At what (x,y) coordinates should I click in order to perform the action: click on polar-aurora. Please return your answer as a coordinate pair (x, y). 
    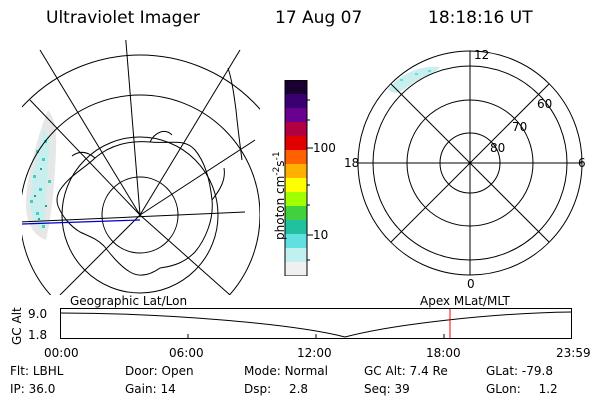
    Looking at the image, I should click on (414, 79).